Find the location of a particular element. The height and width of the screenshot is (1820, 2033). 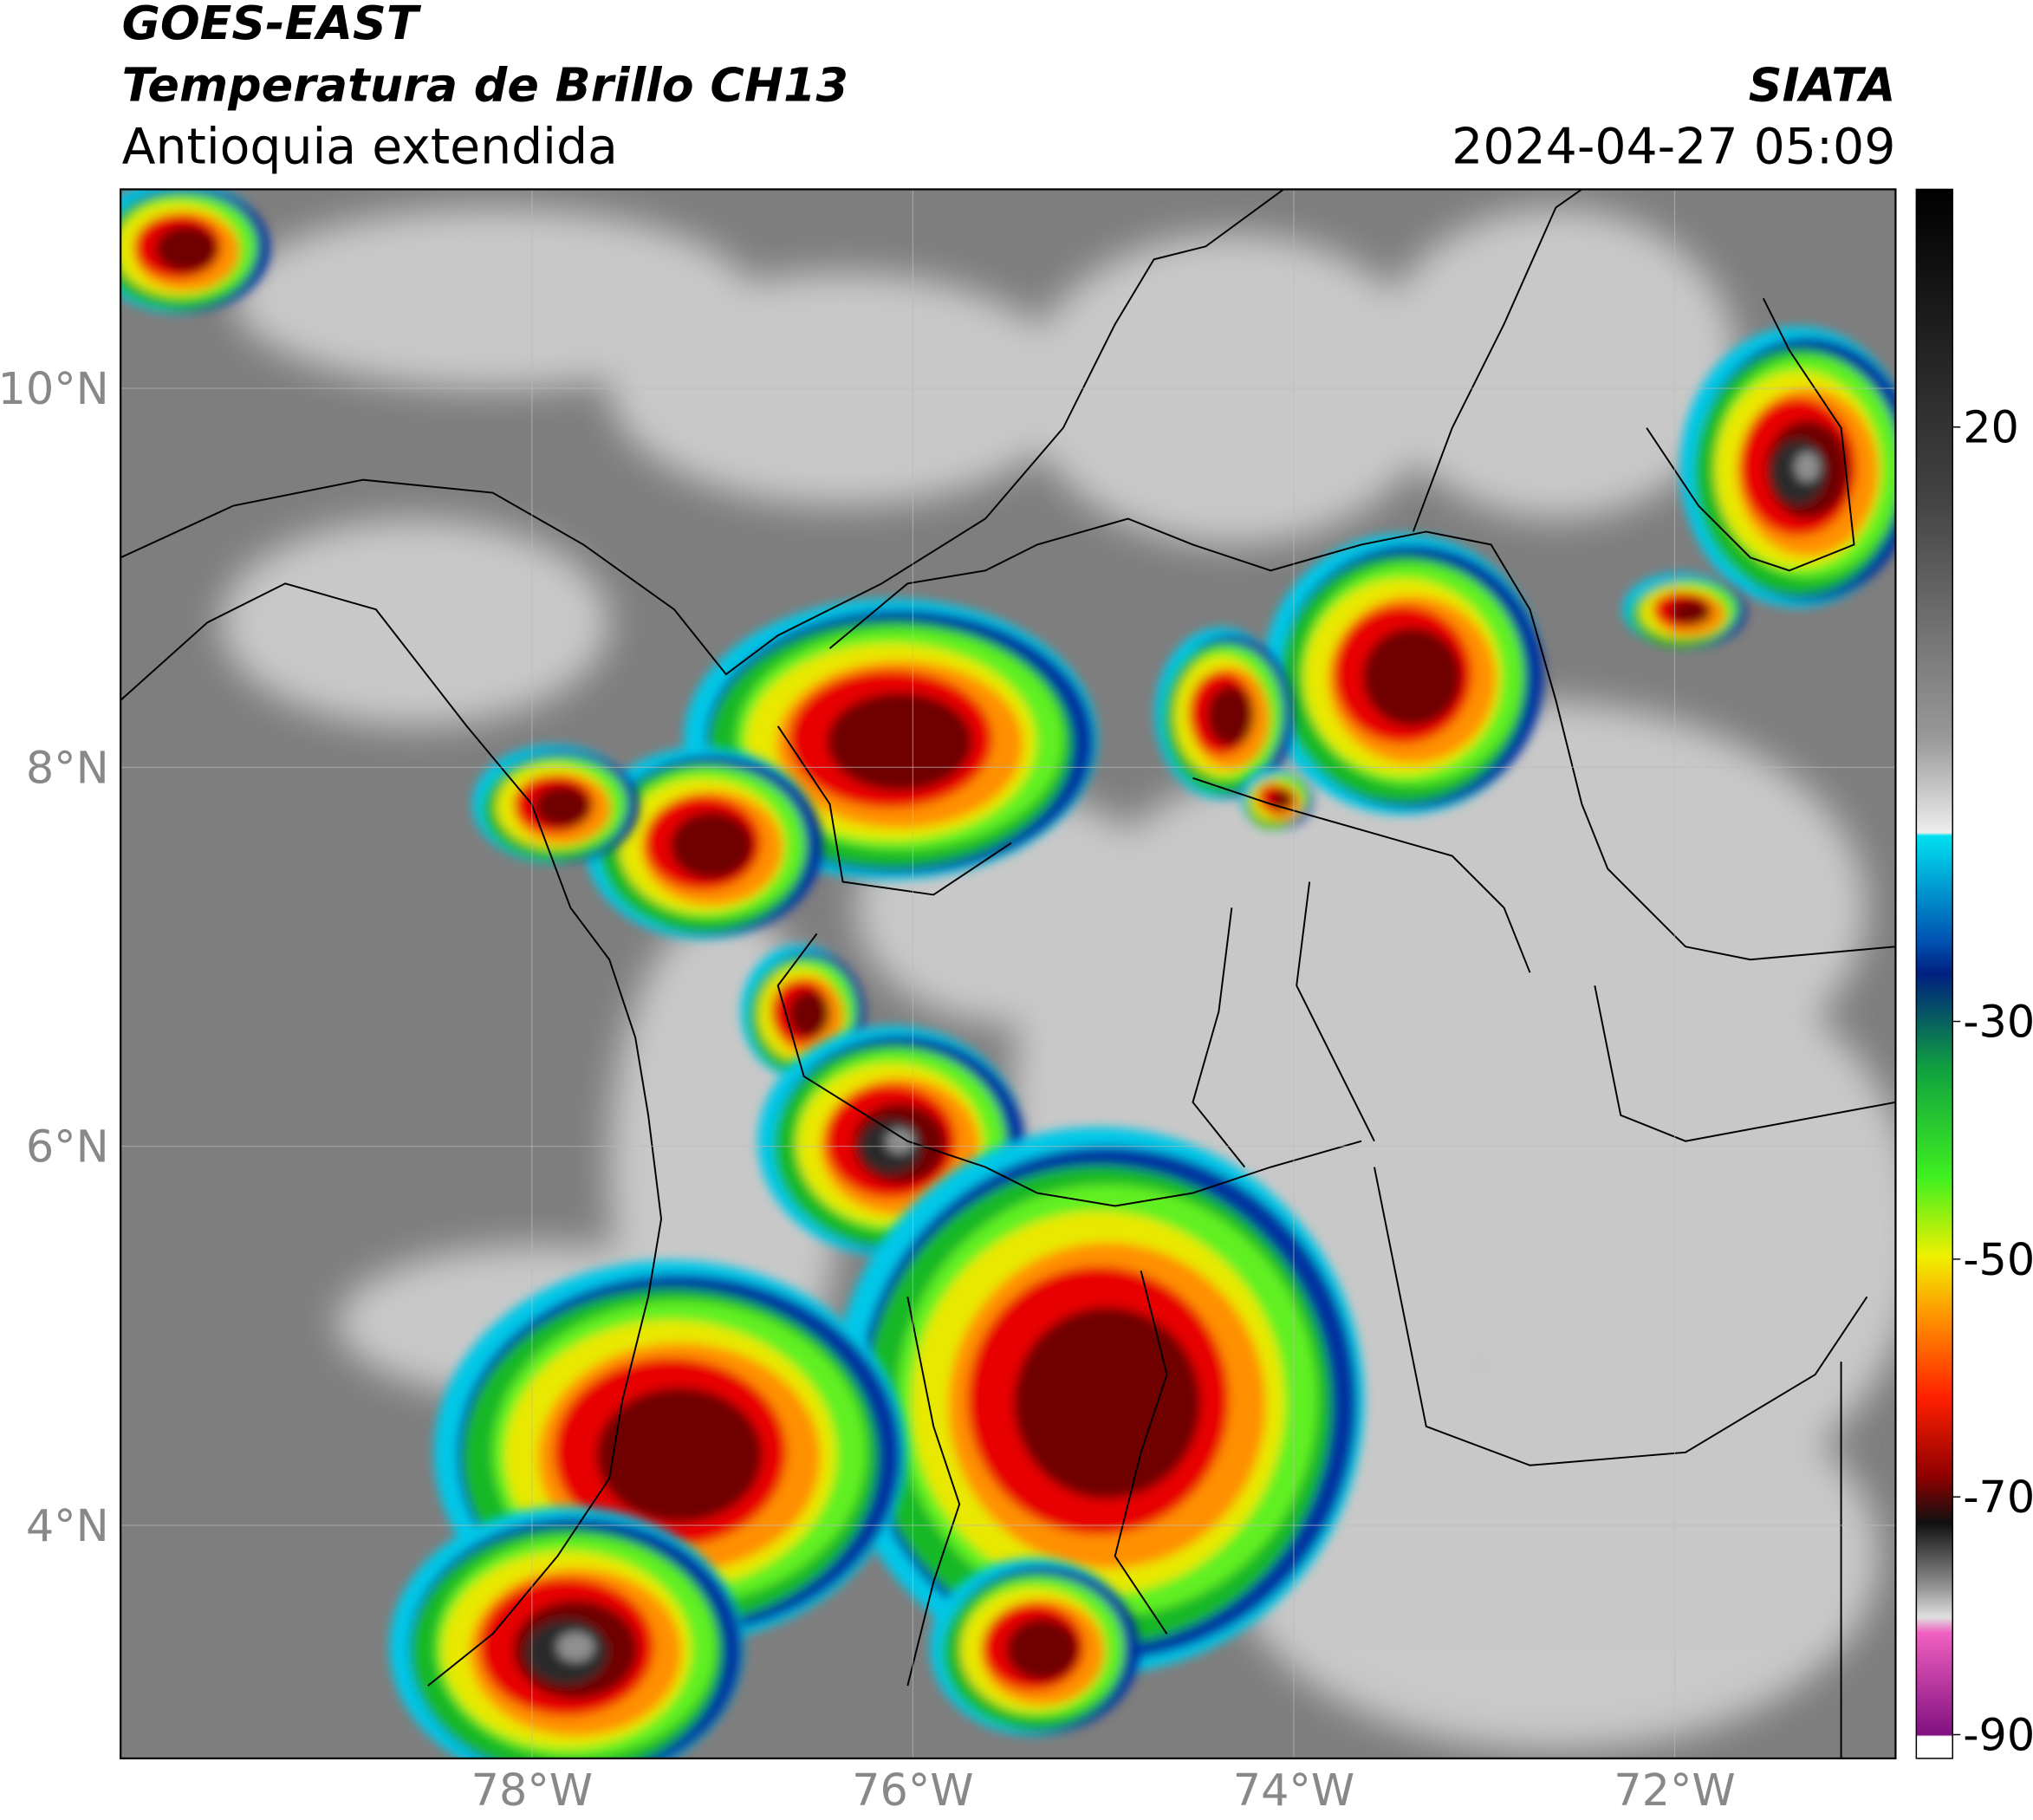

product: Temperatura de Brillo CH13 is located at coordinates (485, 85).